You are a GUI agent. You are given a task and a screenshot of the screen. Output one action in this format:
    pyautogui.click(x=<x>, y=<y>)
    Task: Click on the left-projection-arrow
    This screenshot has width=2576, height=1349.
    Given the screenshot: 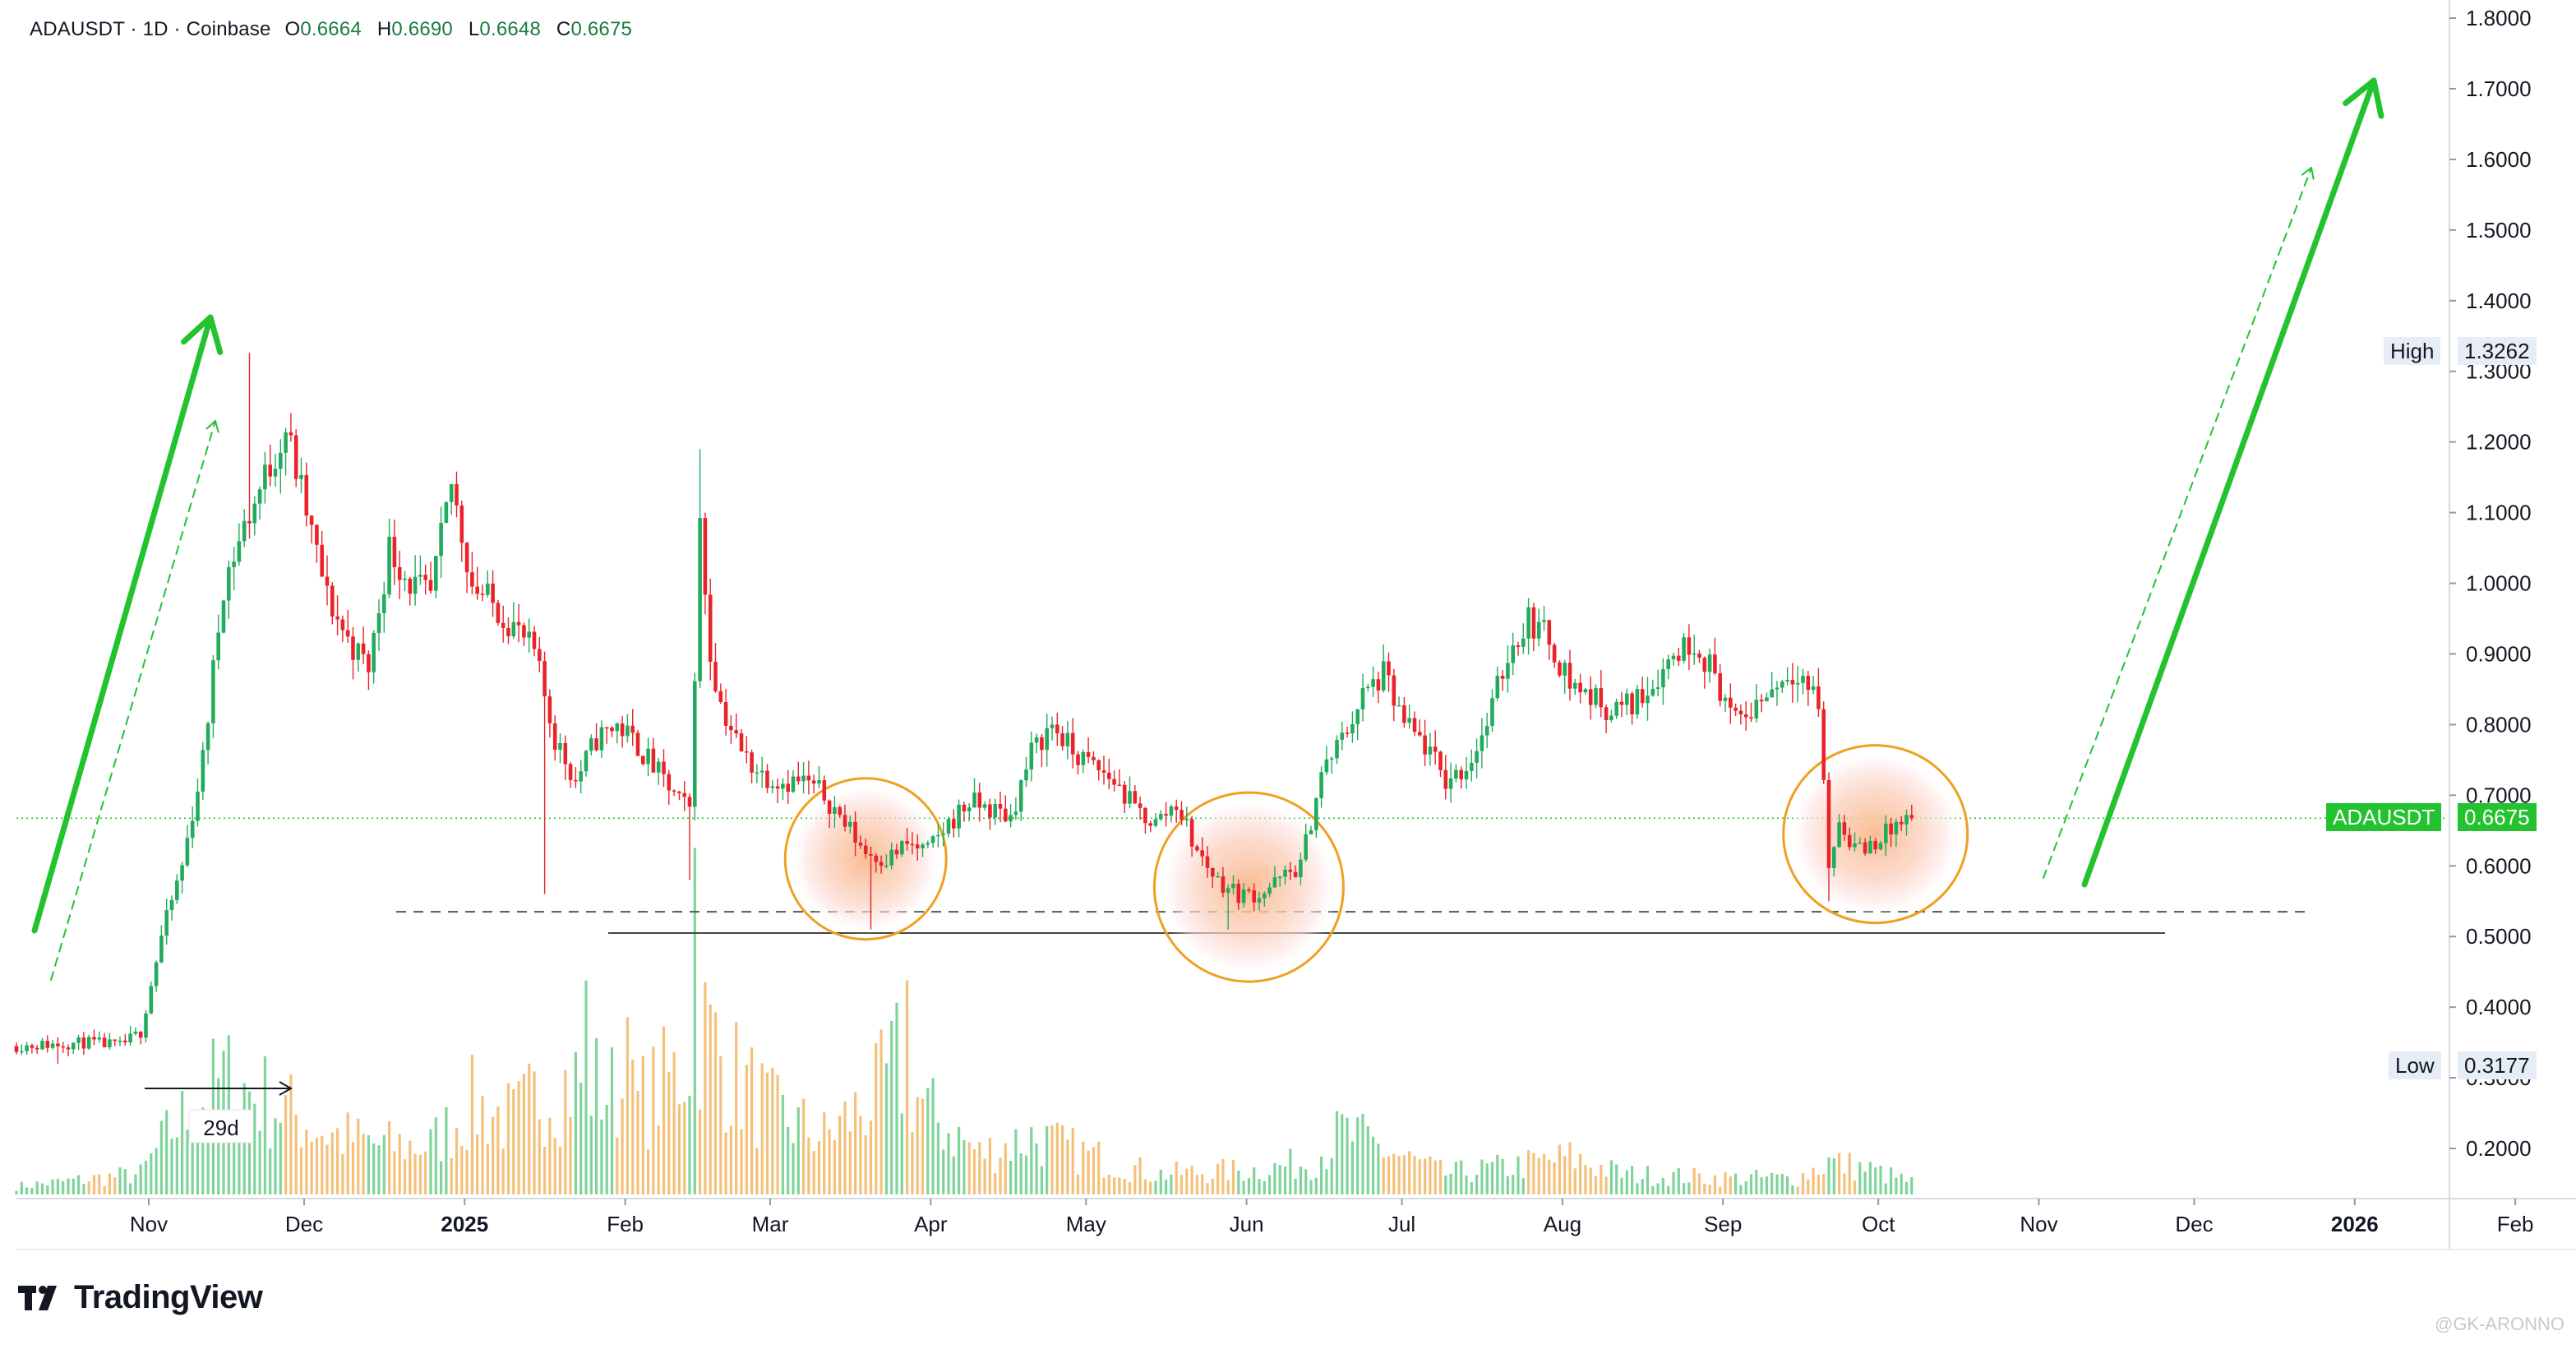 What is the action you would take?
    pyautogui.click(x=133, y=700)
    